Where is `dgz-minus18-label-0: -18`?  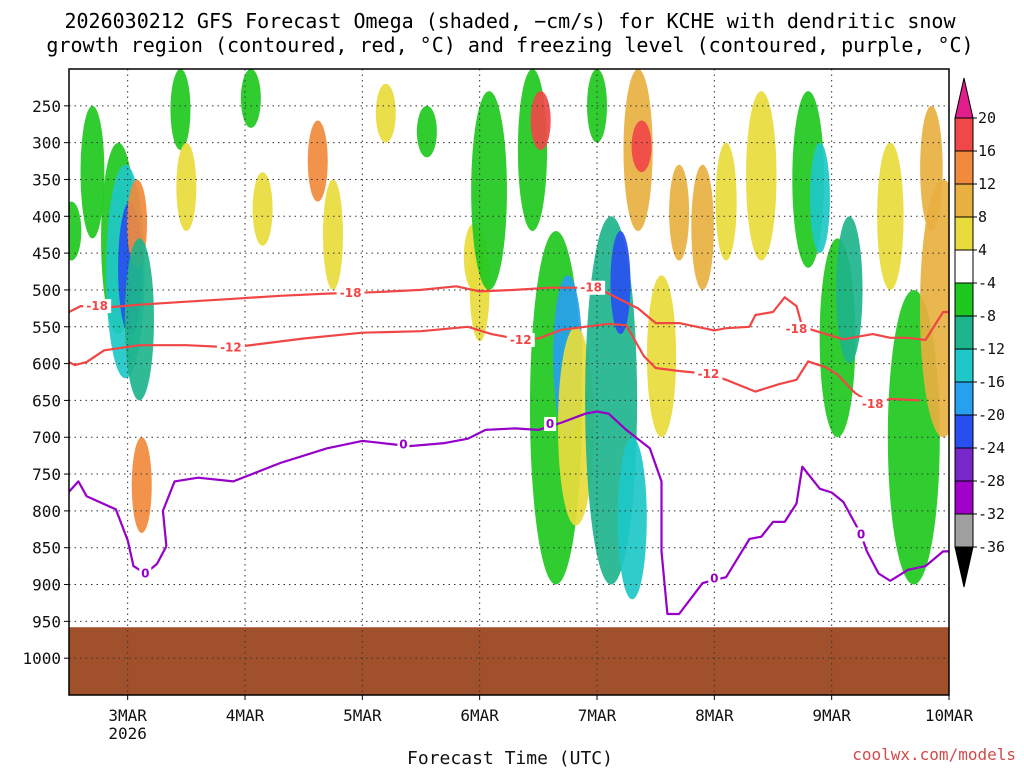
dgz-minus18-label-0: -18 is located at coordinates (97, 306).